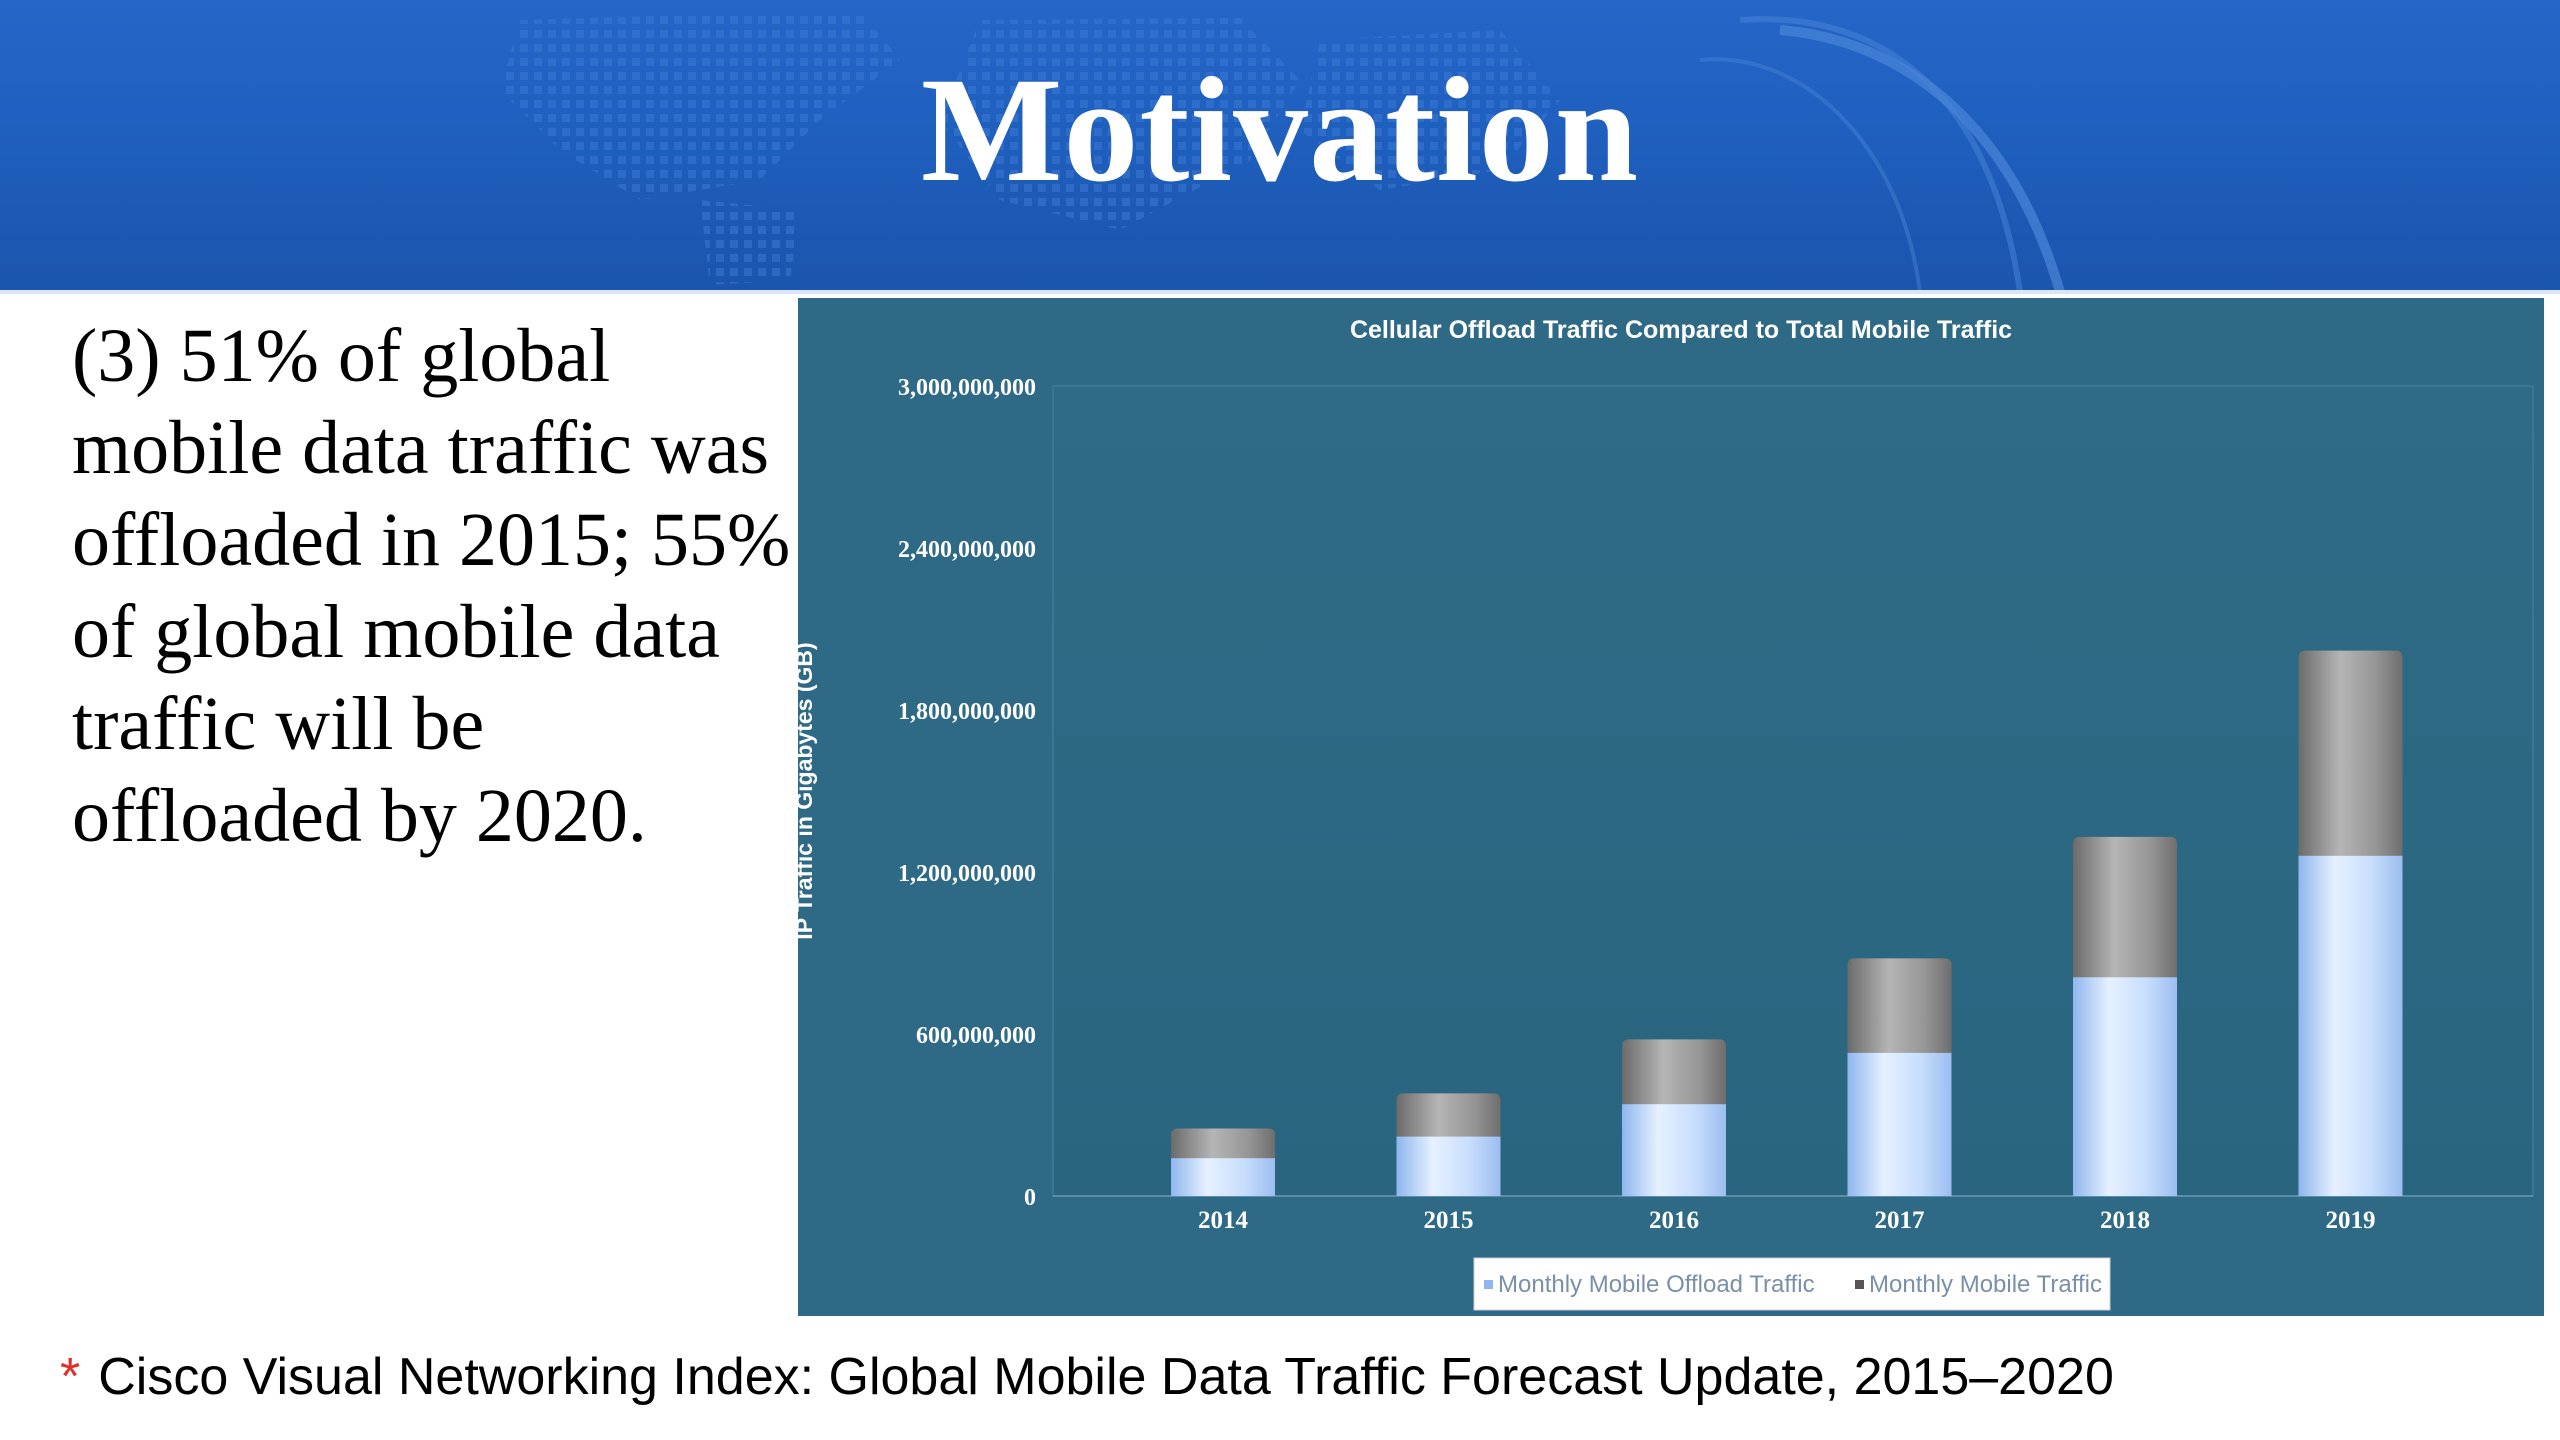  Describe the element at coordinates (967, 550) in the screenshot. I see `y-tick-label: 2,400,000,000` at that location.